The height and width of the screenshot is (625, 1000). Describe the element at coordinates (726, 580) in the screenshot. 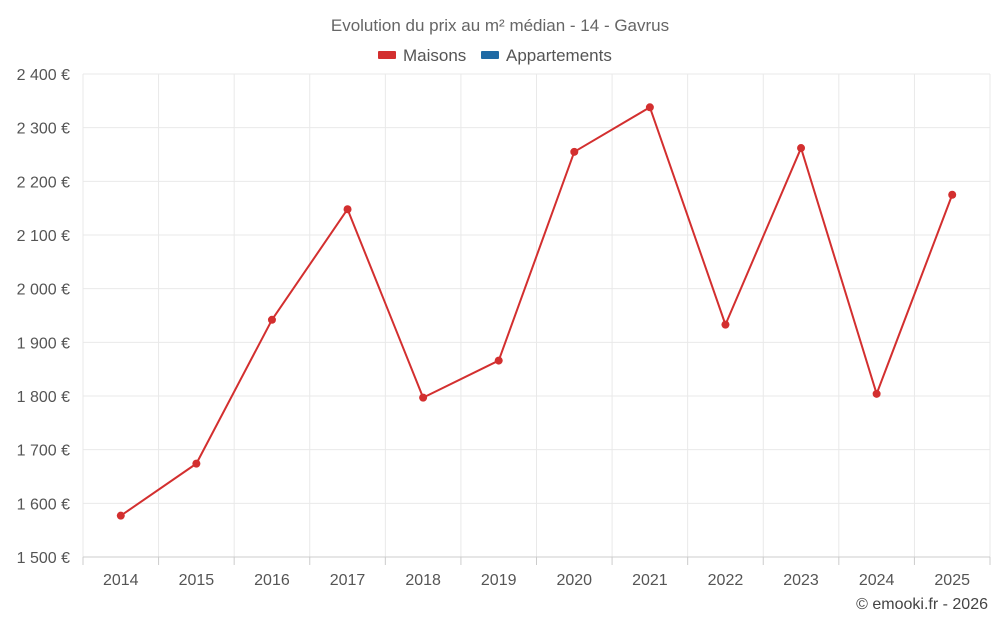

I see `x-tick-label: 2022` at that location.